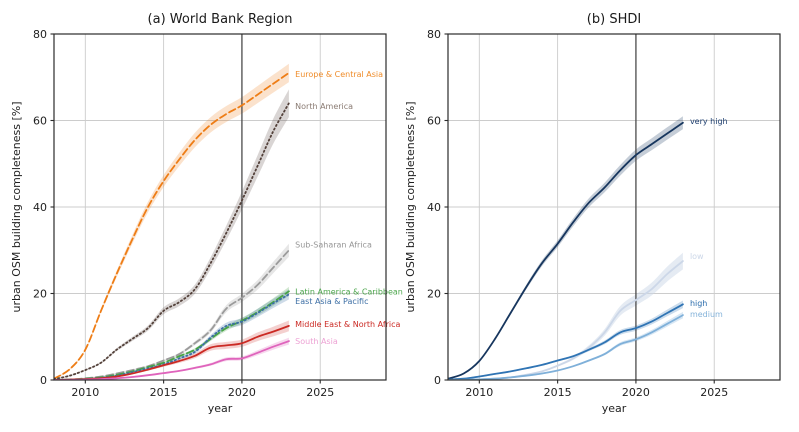  What do you see at coordinates (709, 121) in the screenshot?
I see `series-label-very-high: very high` at bounding box center [709, 121].